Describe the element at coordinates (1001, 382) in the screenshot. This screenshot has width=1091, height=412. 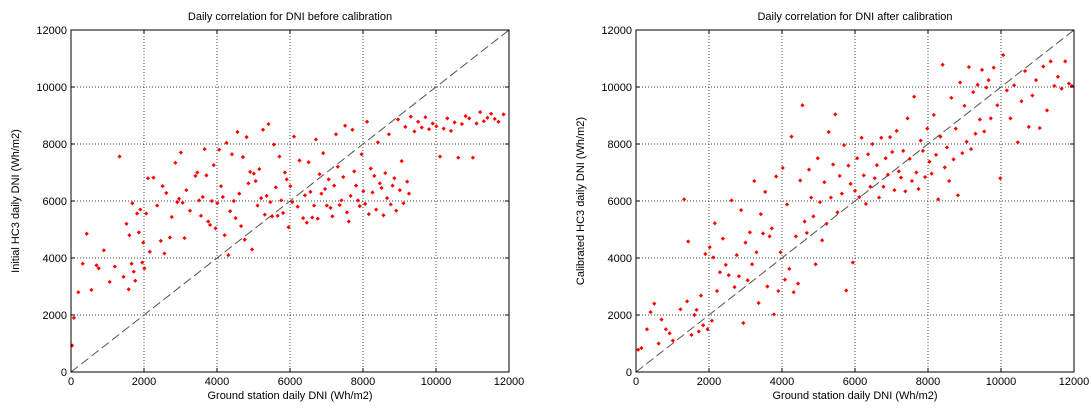
I see `x-tick-label: 10000` at that location.